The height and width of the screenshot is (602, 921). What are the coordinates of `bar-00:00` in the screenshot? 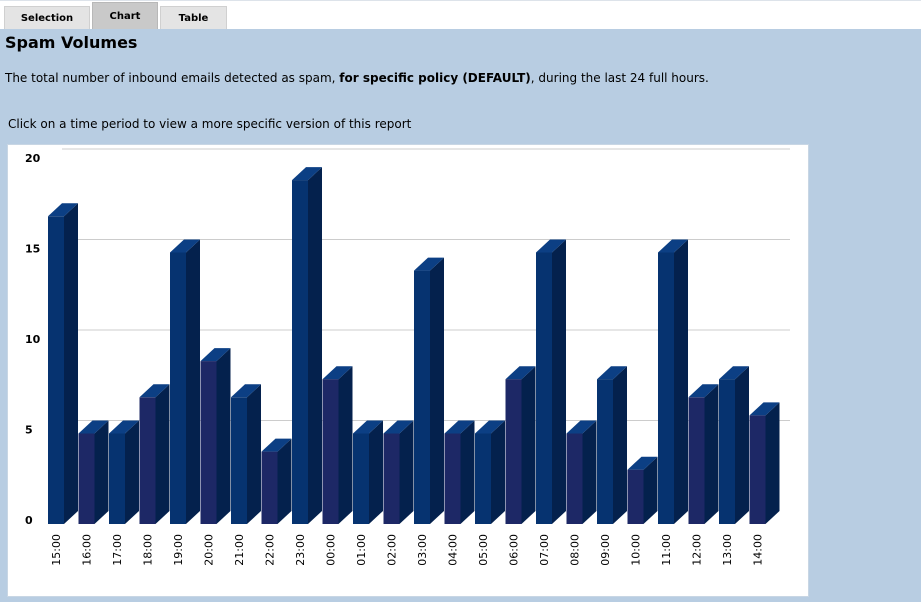 It's located at (337, 445).